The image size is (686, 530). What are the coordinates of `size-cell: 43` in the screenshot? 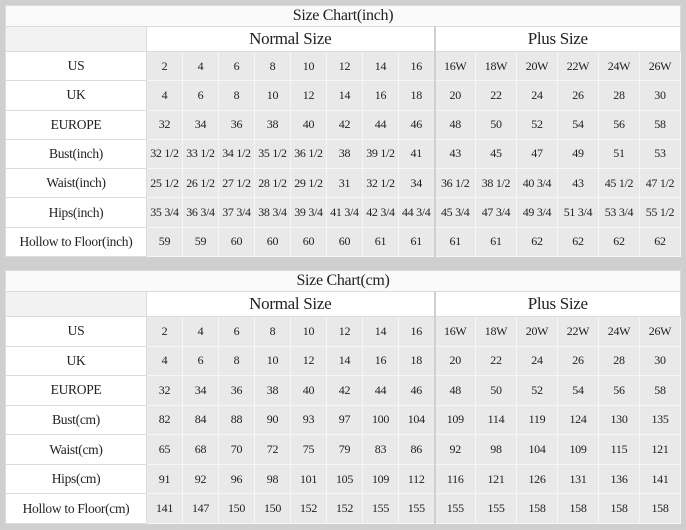 It's located at (454, 154).